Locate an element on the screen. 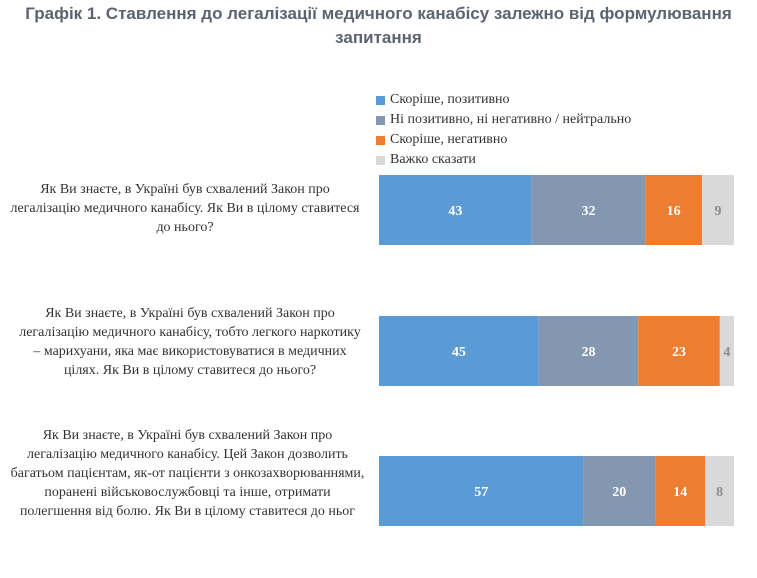  bar-segment-q1-hard is located at coordinates (718, 210).